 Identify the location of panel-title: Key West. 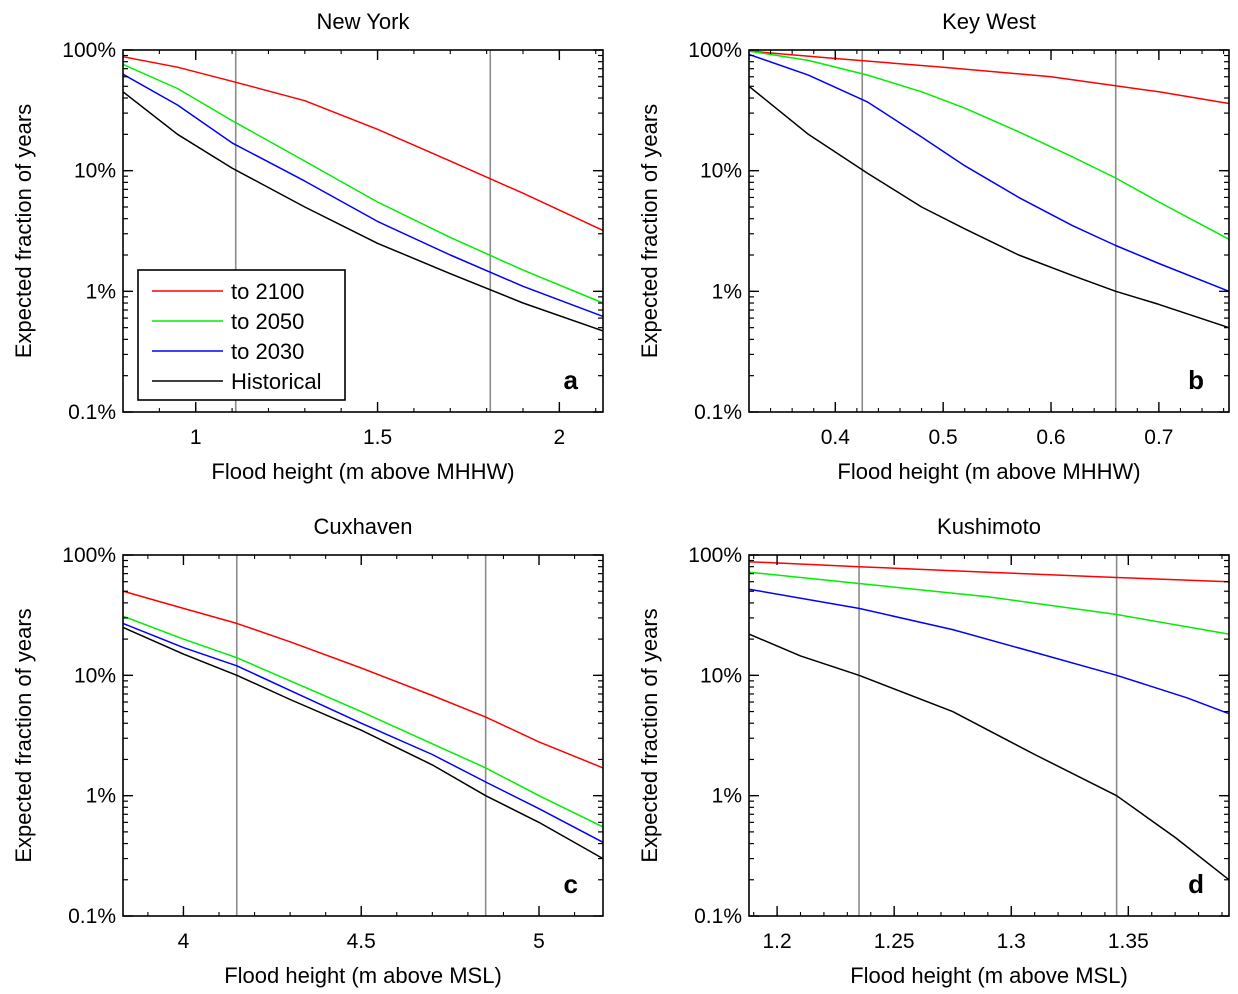
(989, 21).